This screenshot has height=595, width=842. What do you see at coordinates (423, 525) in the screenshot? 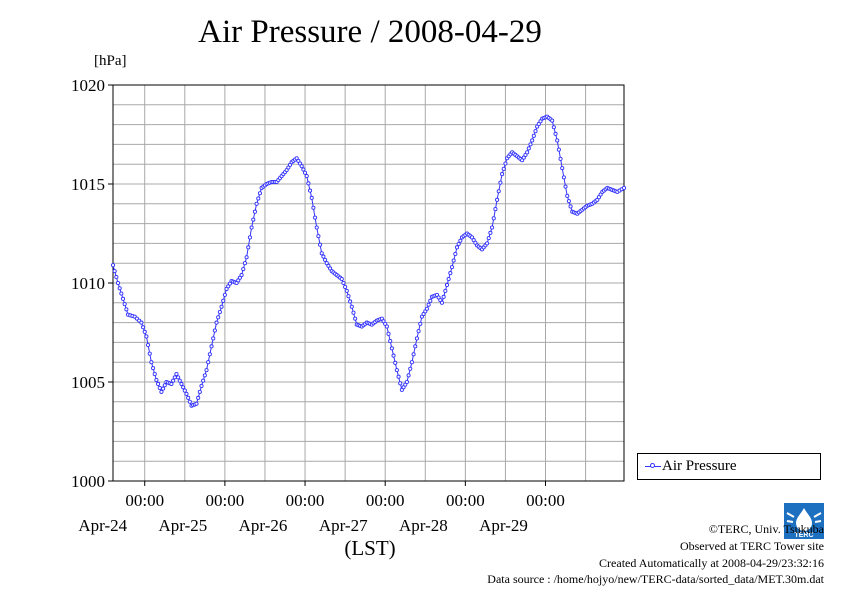
I see `x-axis-tick-day-label: Apr-28` at bounding box center [423, 525].